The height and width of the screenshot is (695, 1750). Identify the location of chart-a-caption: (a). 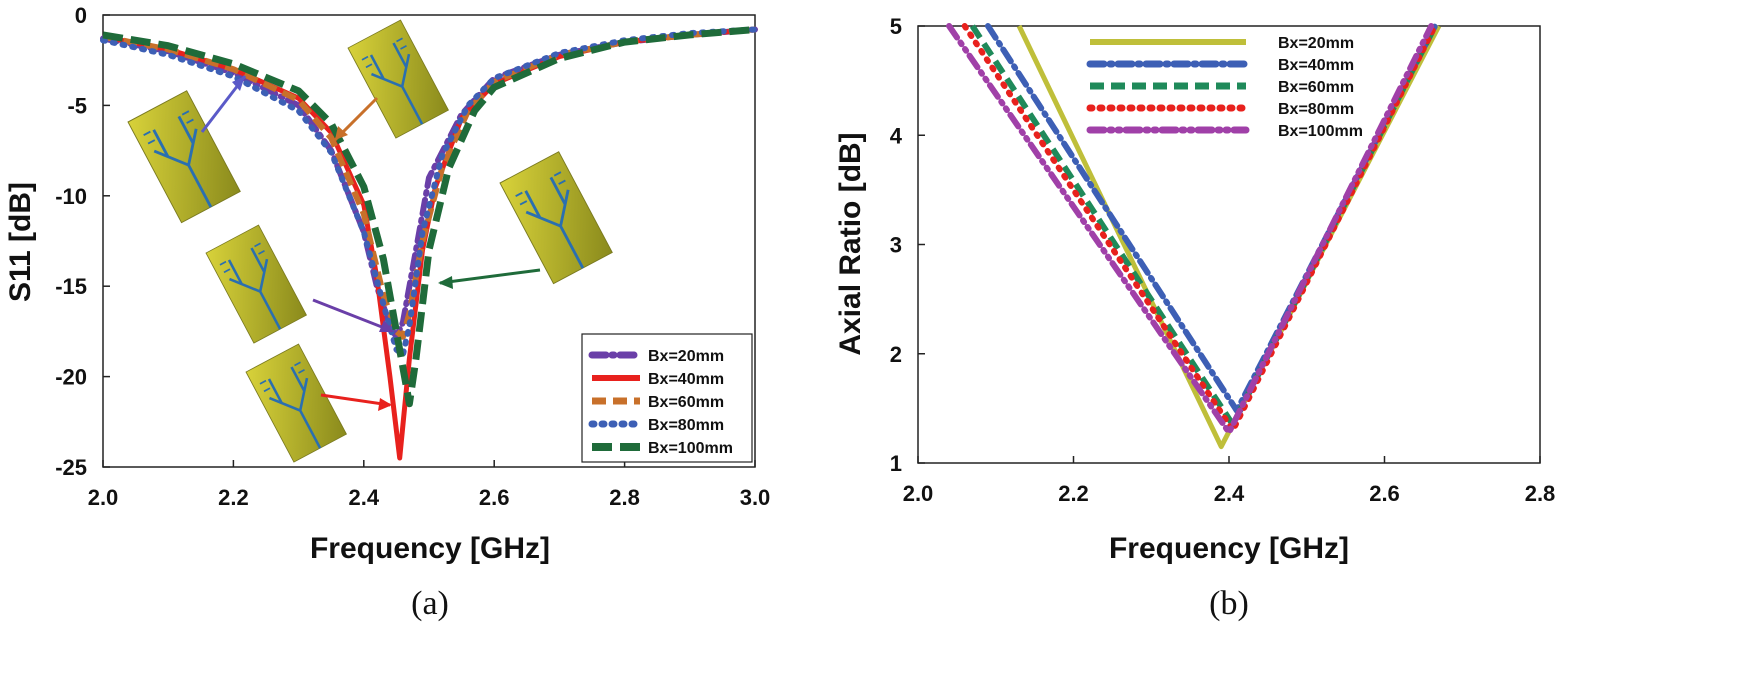
(430, 603).